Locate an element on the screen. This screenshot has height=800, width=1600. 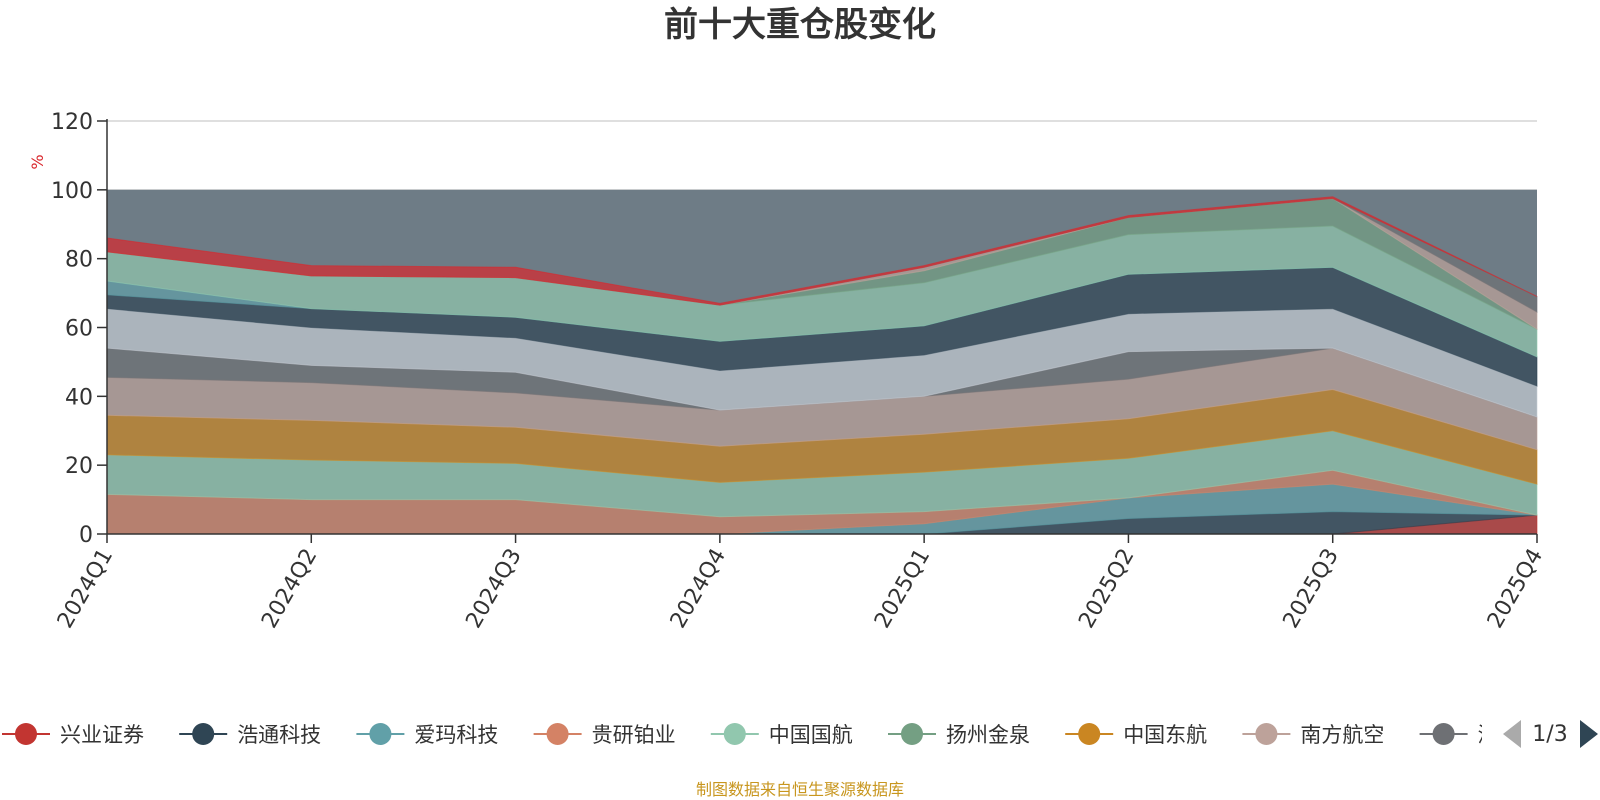
legend-label: 深南电路 is located at coordinates (1520, 735).